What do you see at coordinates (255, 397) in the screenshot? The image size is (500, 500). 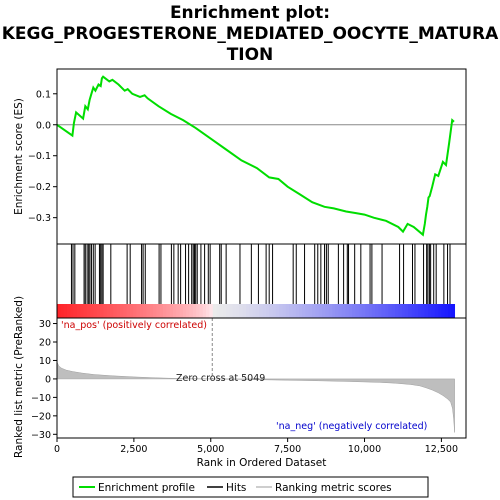 I see `ranking-metric-area` at bounding box center [255, 397].